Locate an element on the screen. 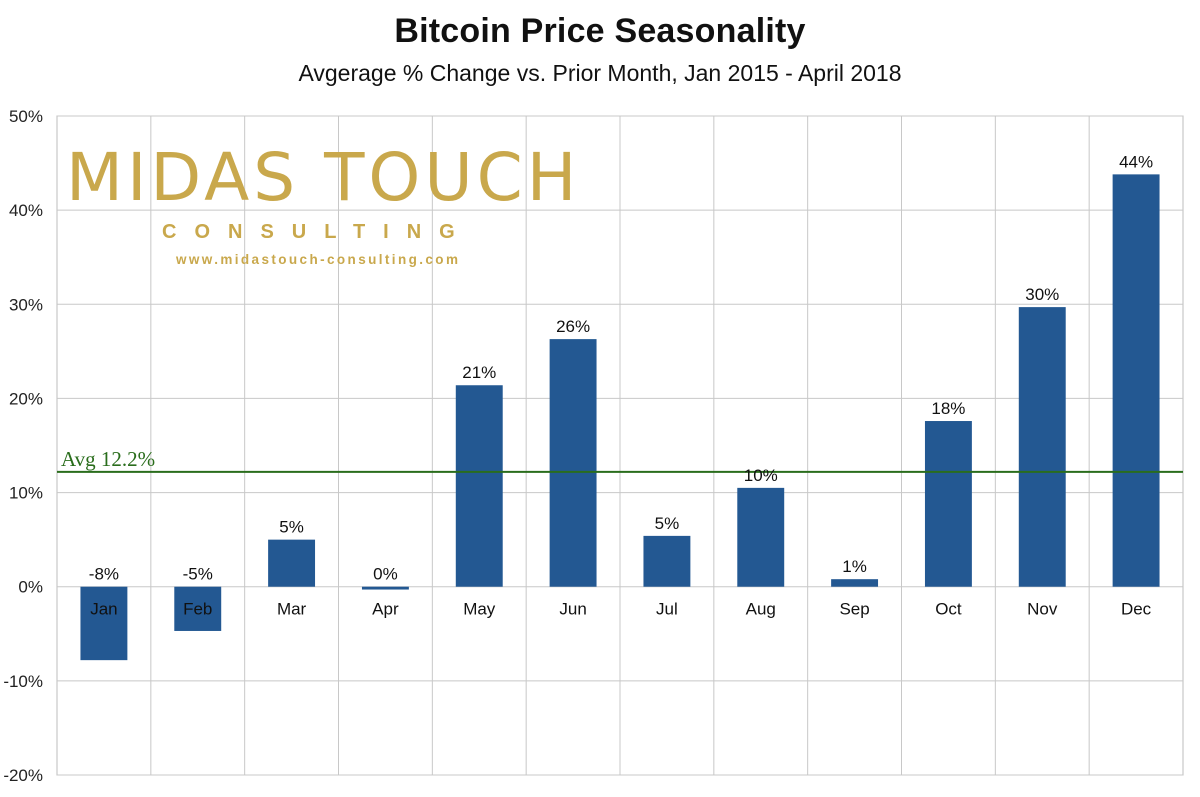  bar-jan is located at coordinates (104, 623).